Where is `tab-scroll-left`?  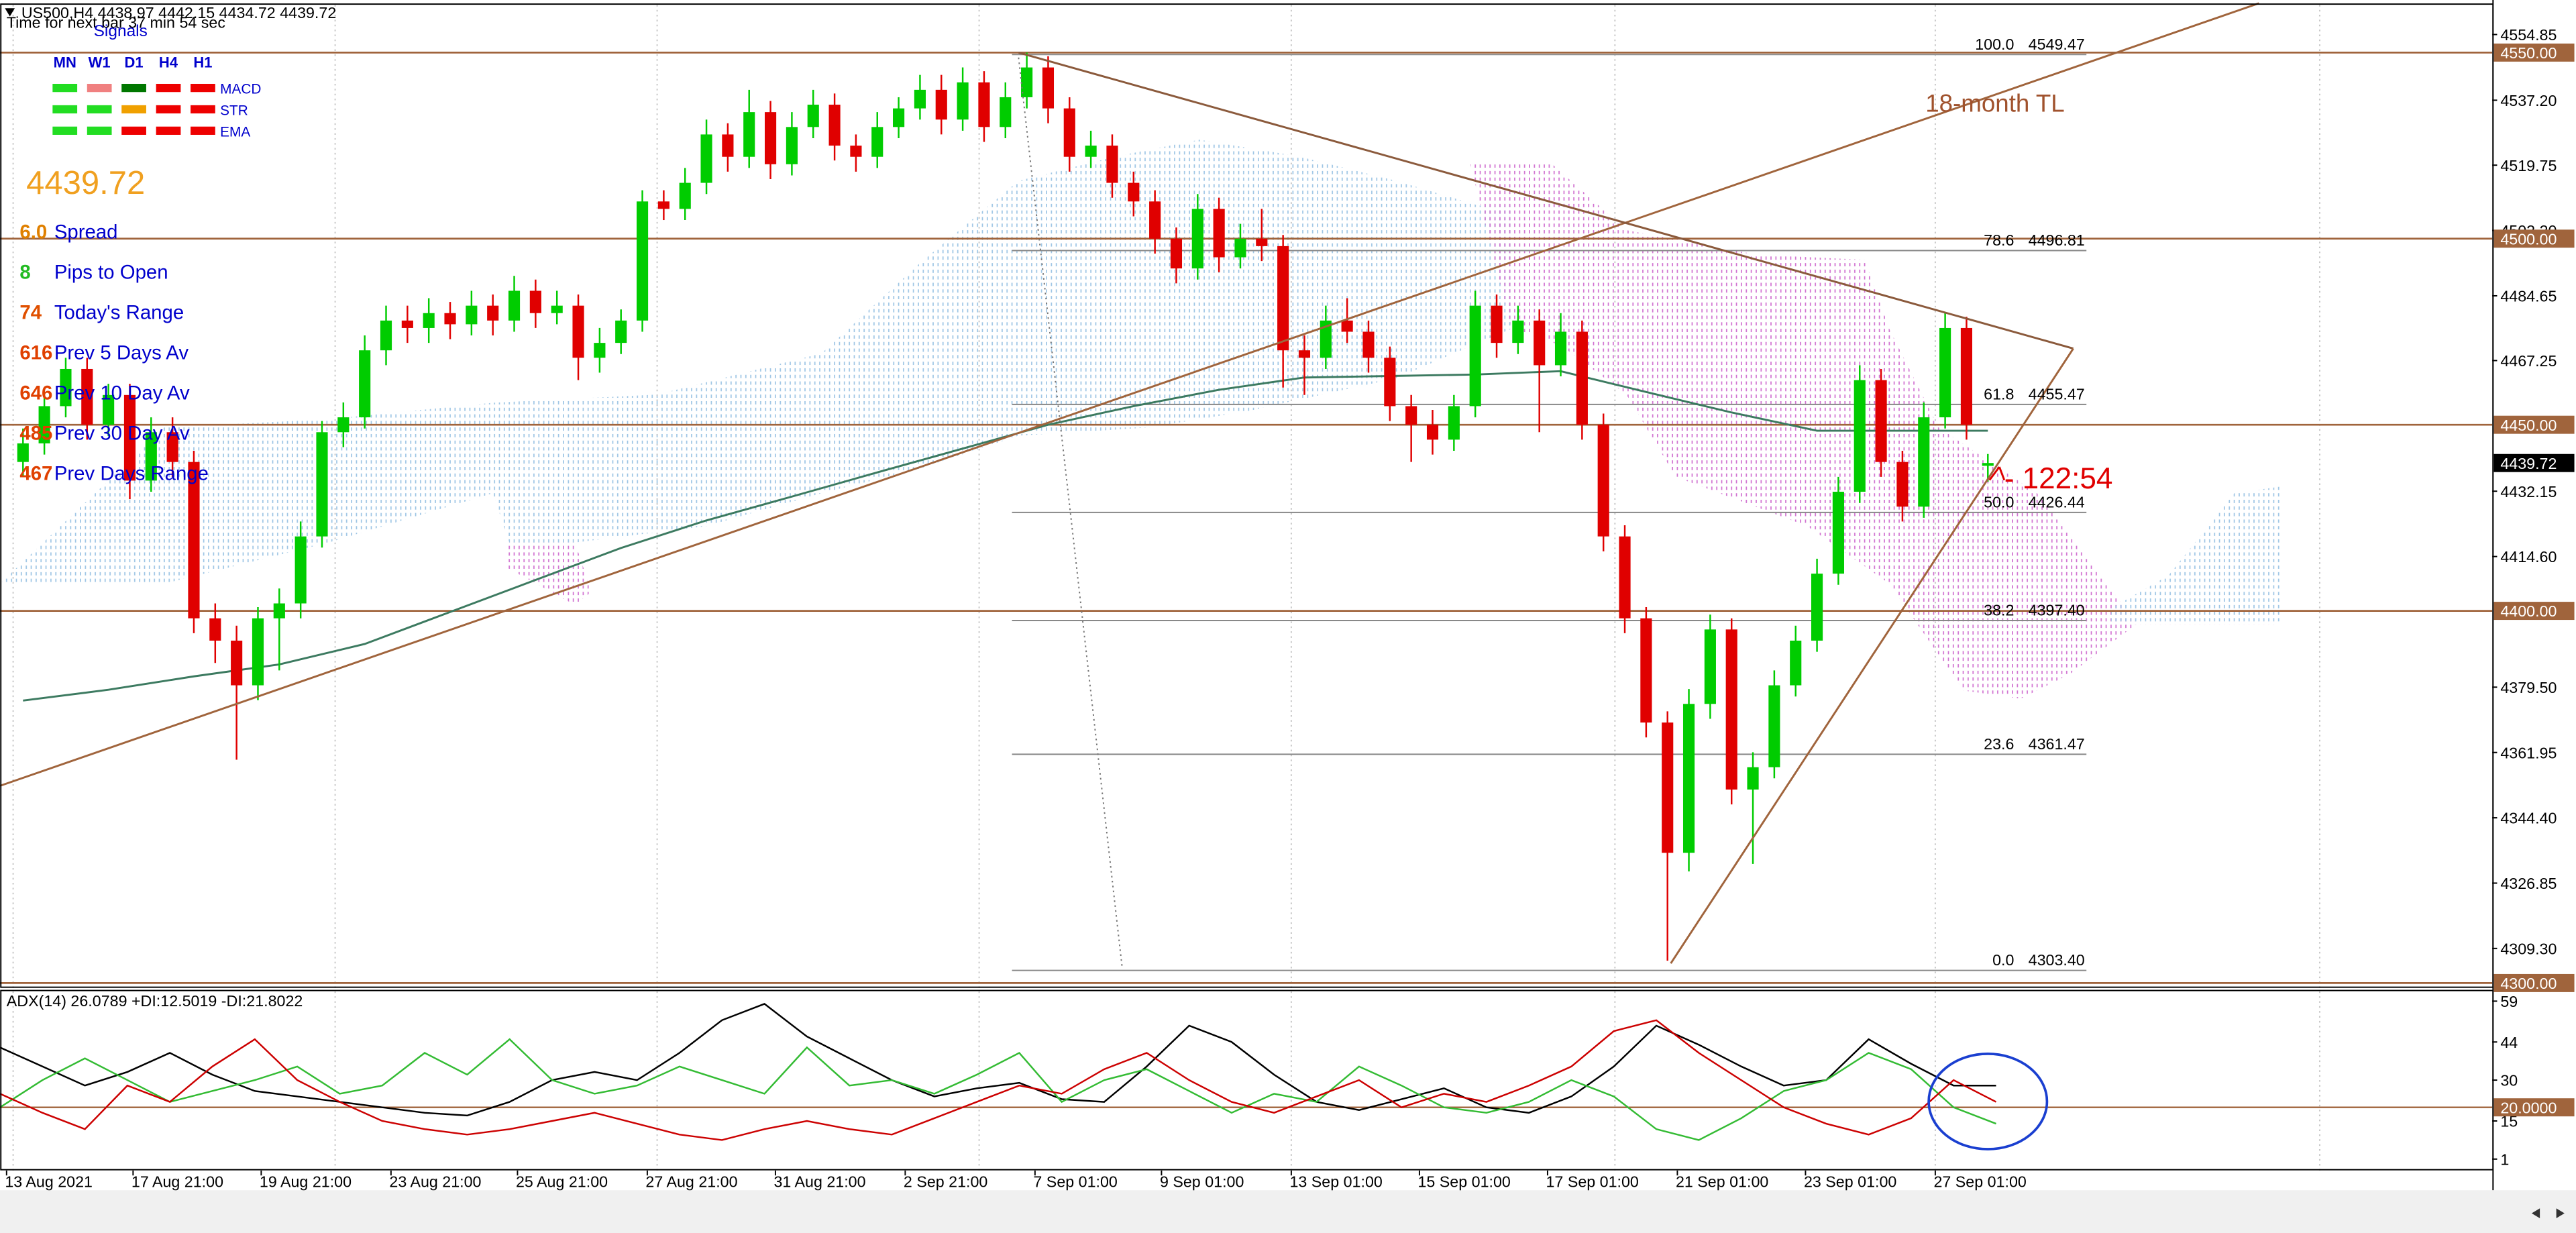 tab-scroll-left is located at coordinates (2535, 1213).